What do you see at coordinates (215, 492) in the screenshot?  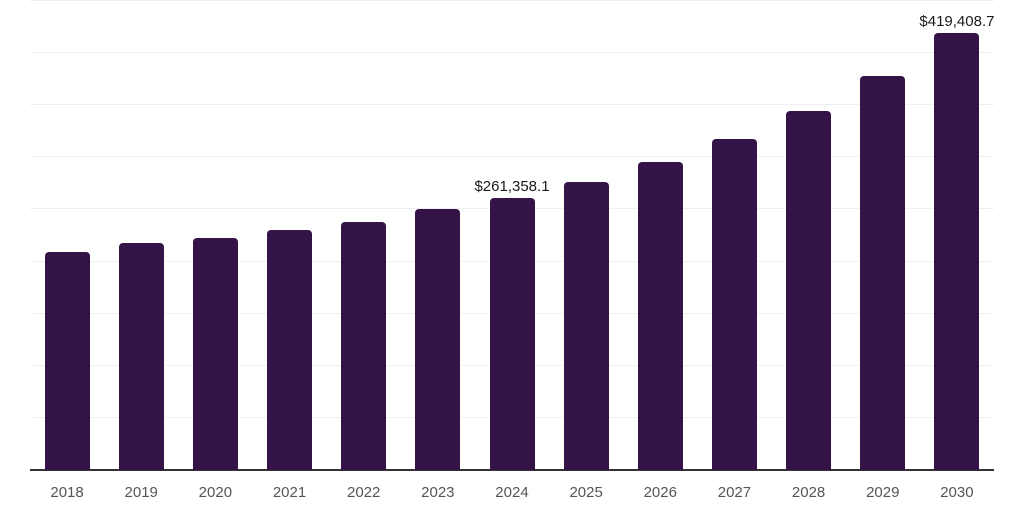 I see `x-tick-2020: 2020` at bounding box center [215, 492].